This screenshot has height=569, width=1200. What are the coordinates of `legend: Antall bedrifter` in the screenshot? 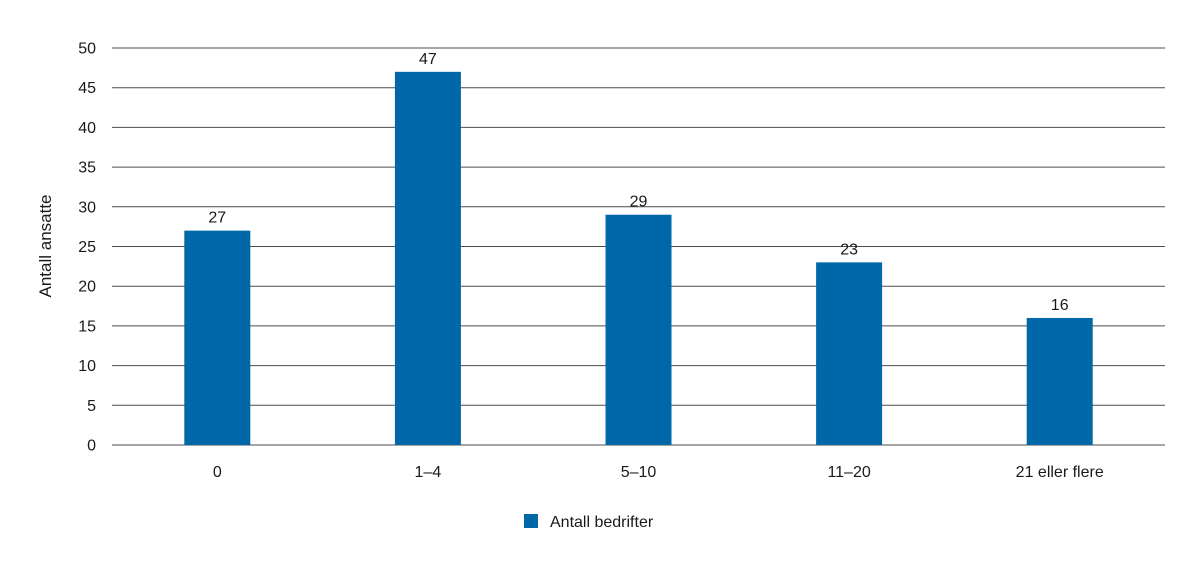 It's located at (589, 522).